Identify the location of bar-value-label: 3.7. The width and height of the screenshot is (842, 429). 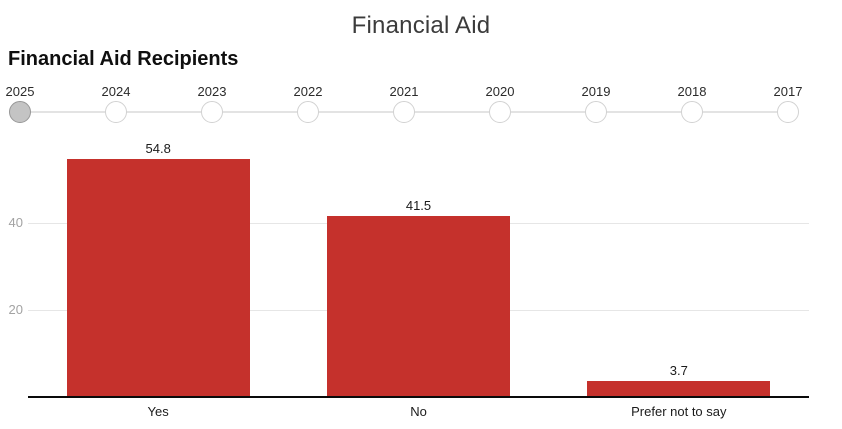
(678, 370).